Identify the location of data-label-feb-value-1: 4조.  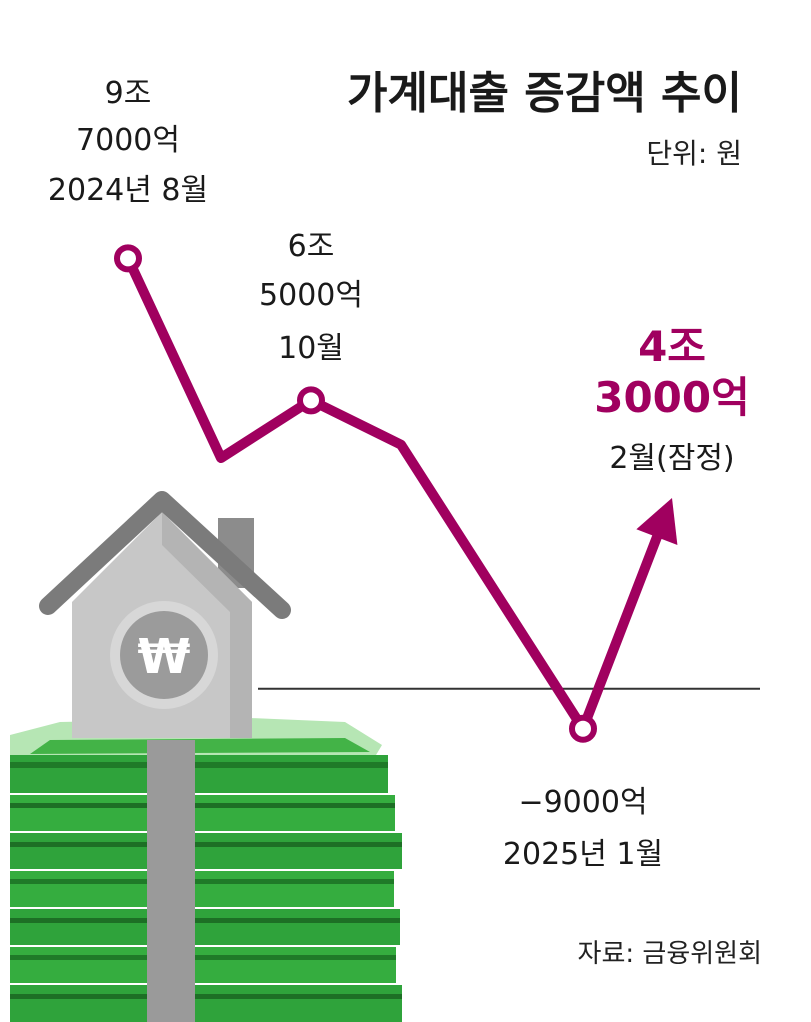
(672, 346).